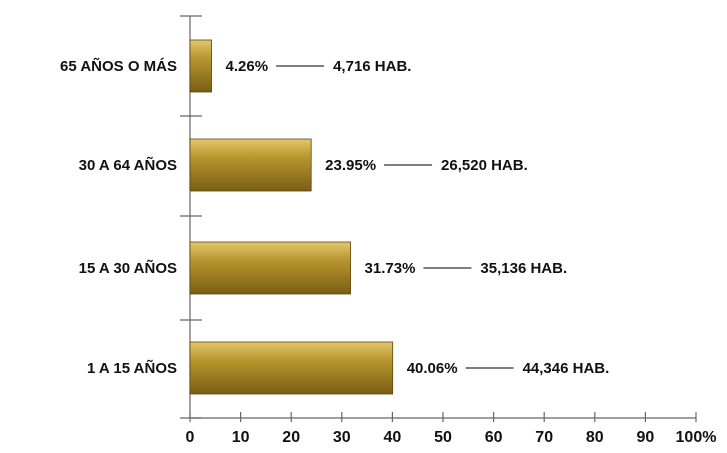 The image size is (727, 453). Describe the element at coordinates (523, 268) in the screenshot. I see `population-label: 35,136 HAB.` at that location.